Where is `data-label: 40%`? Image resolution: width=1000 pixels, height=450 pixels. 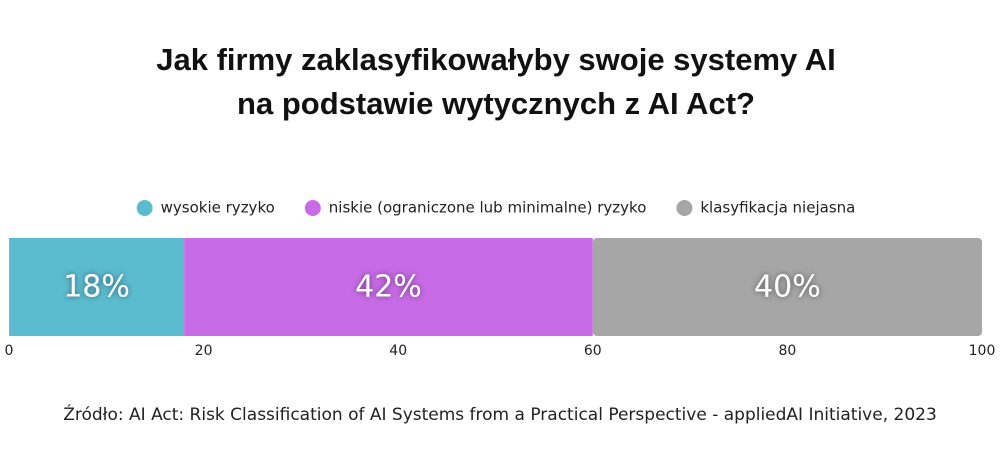 data-label: 40% is located at coordinates (787, 287).